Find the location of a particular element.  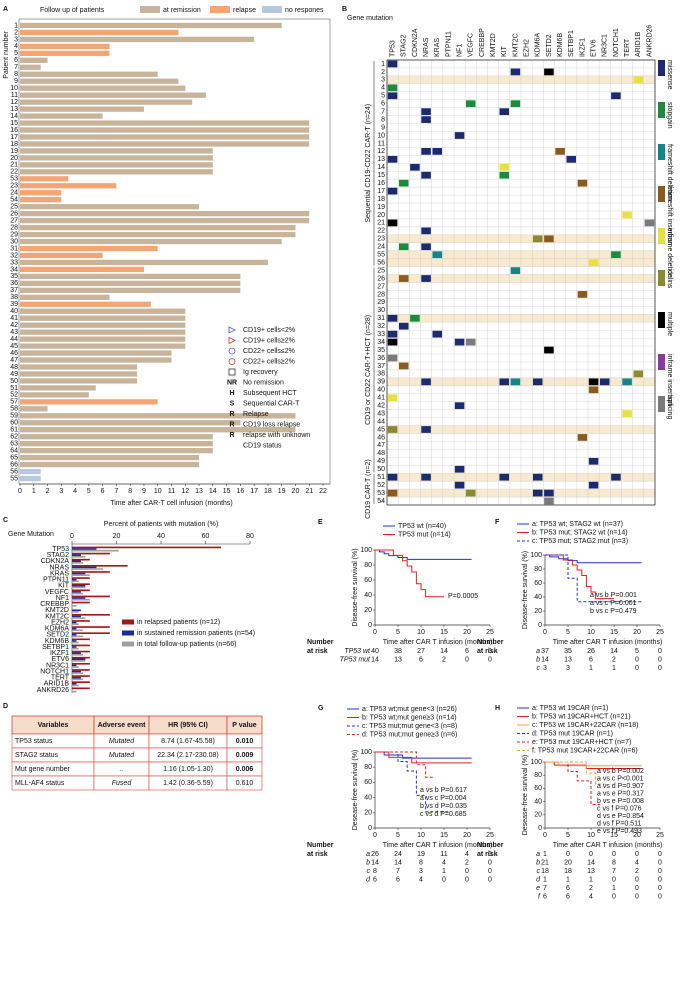

patient-label: 4 is located at coordinates (16, 46).